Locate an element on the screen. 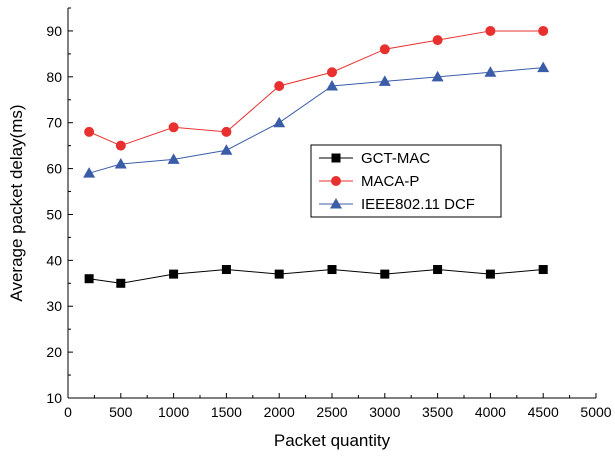 This screenshot has height=460, width=615. y-tick-label: 10 is located at coordinates (54, 398).